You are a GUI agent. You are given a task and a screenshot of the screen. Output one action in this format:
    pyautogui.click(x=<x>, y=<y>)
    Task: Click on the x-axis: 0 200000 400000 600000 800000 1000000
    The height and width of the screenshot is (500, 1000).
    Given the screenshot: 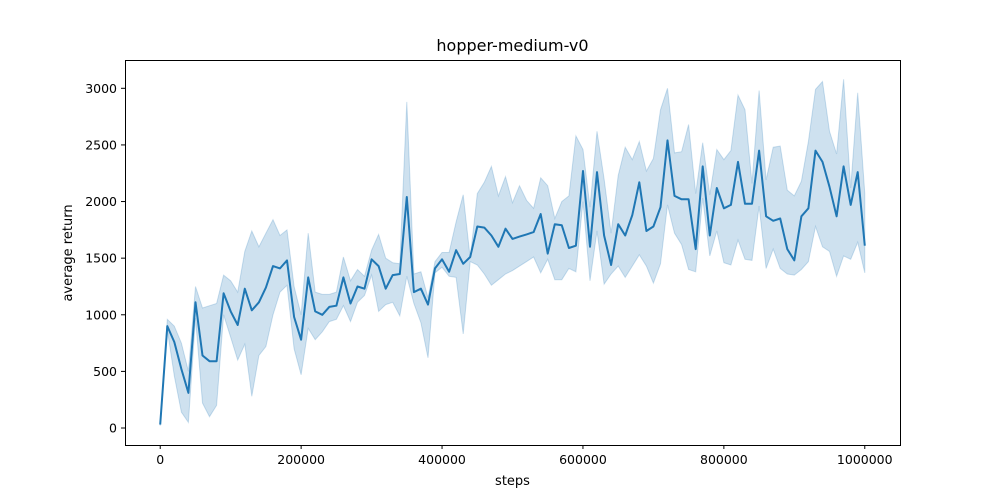 What is the action you would take?
    pyautogui.click(x=524, y=456)
    